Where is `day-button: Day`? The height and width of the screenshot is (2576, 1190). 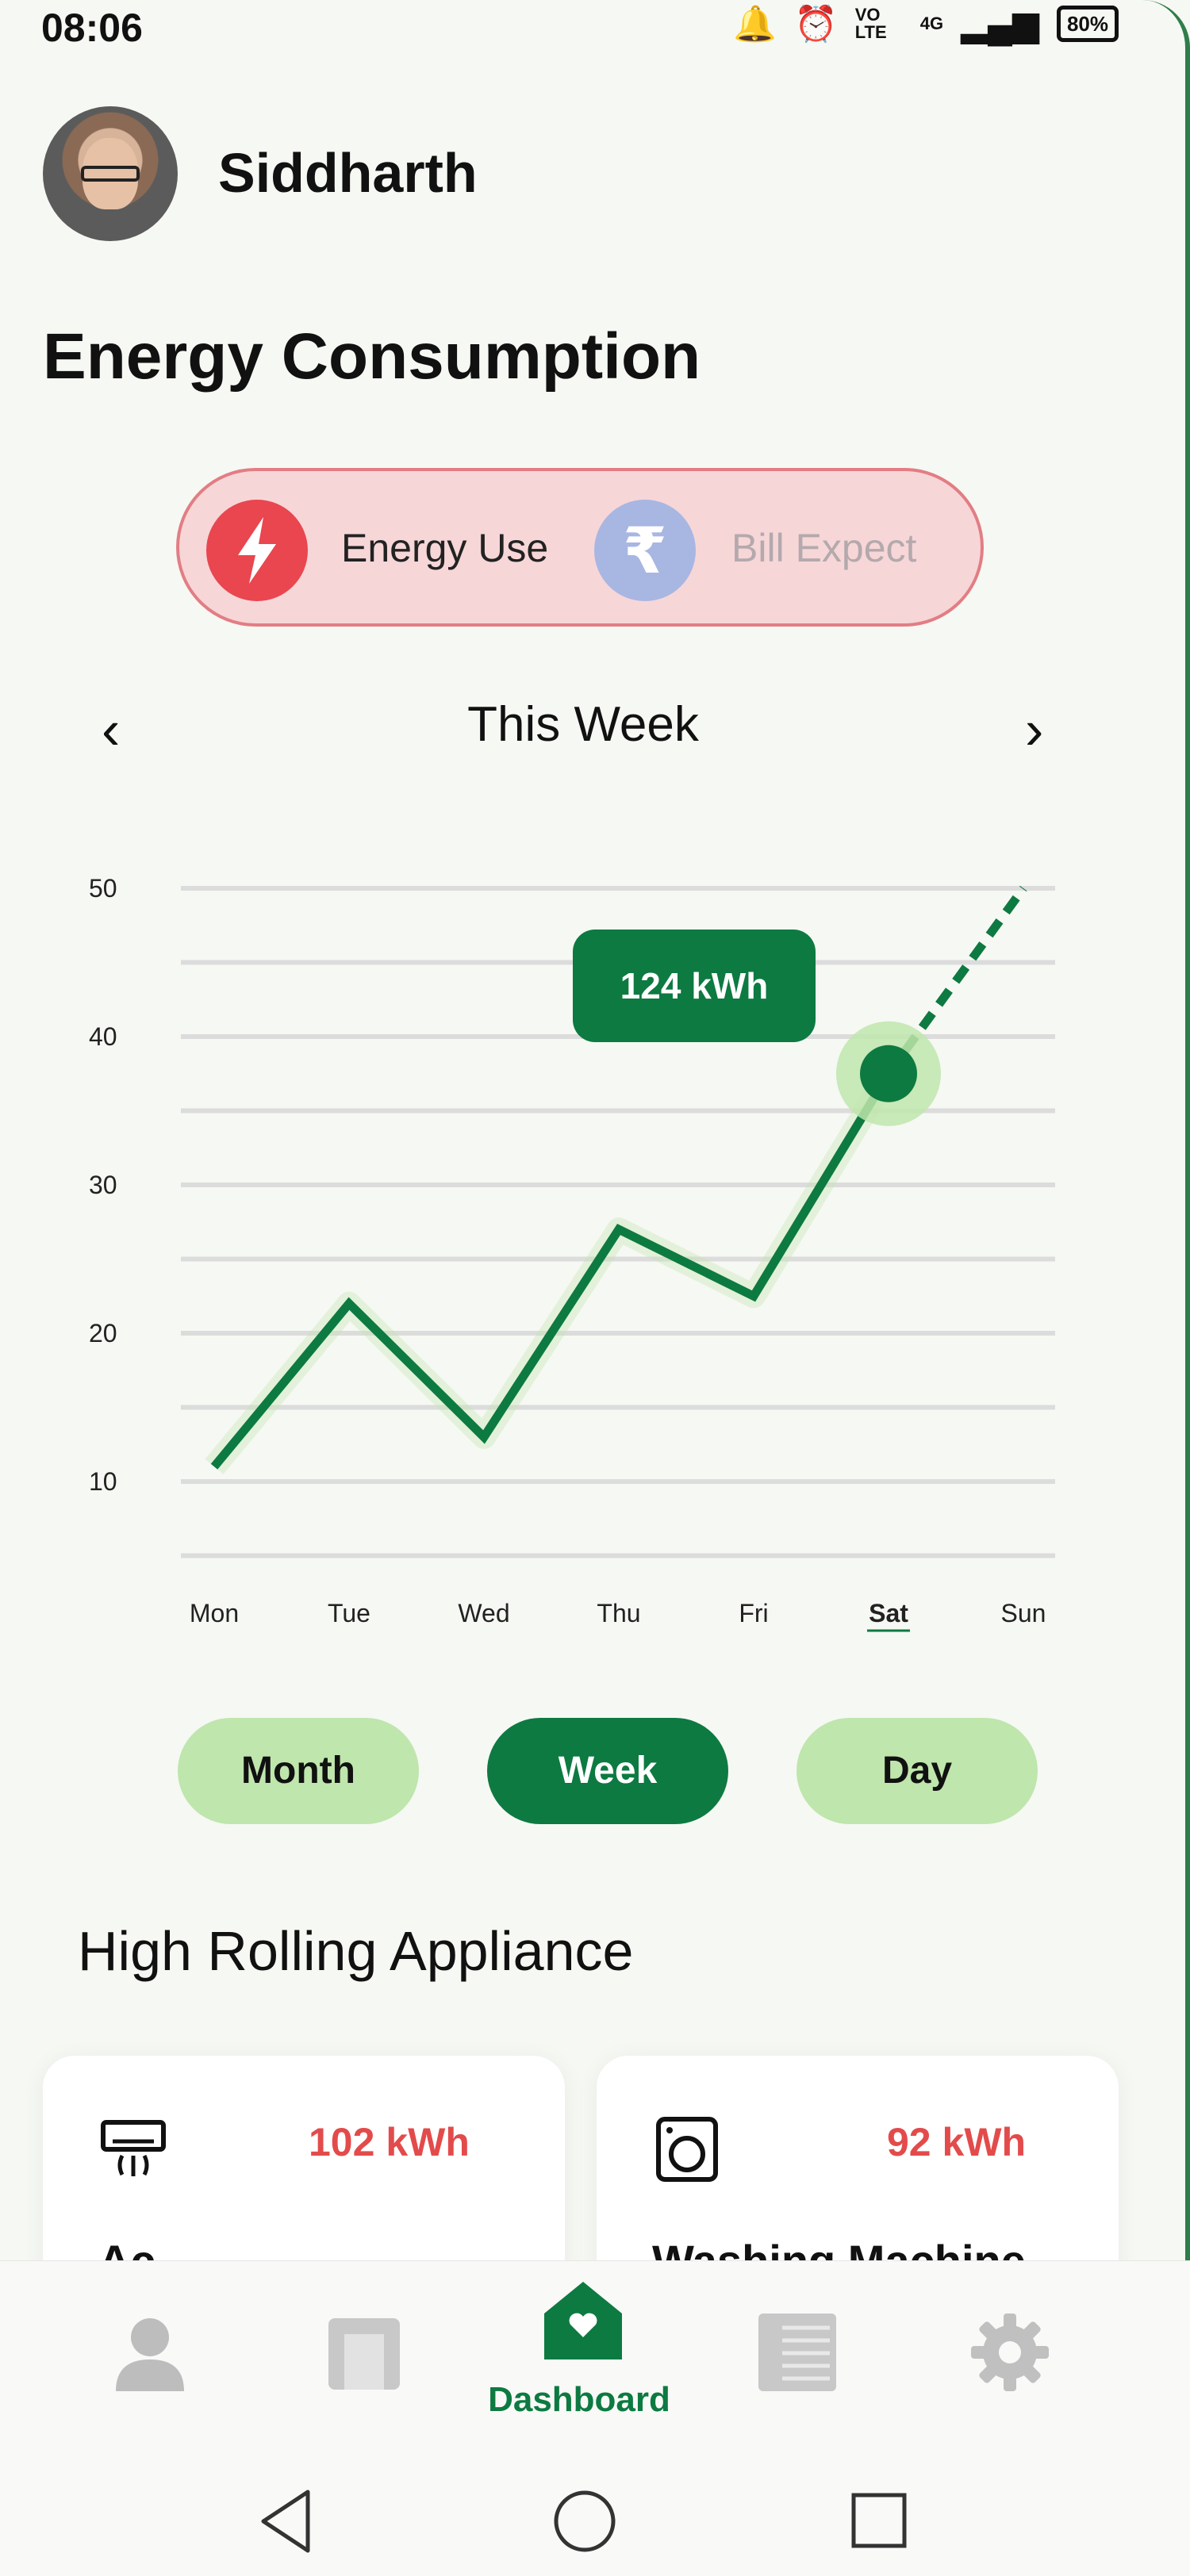
day-button: Day is located at coordinates (917, 1771).